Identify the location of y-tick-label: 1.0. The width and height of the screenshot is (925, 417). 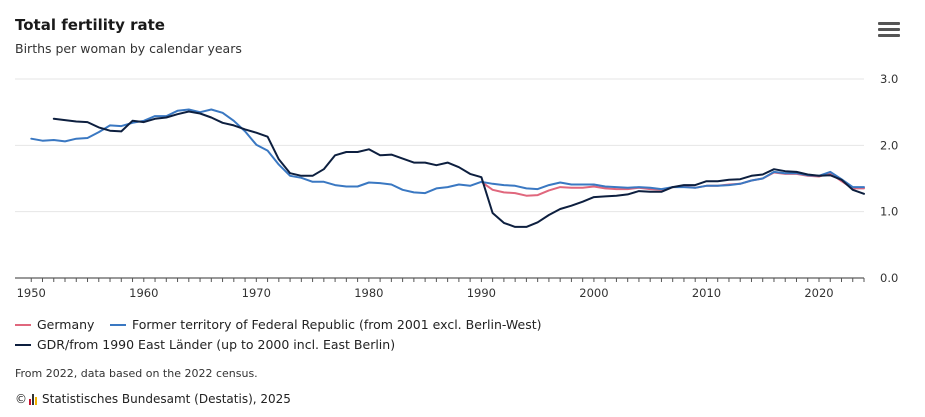
(889, 212).